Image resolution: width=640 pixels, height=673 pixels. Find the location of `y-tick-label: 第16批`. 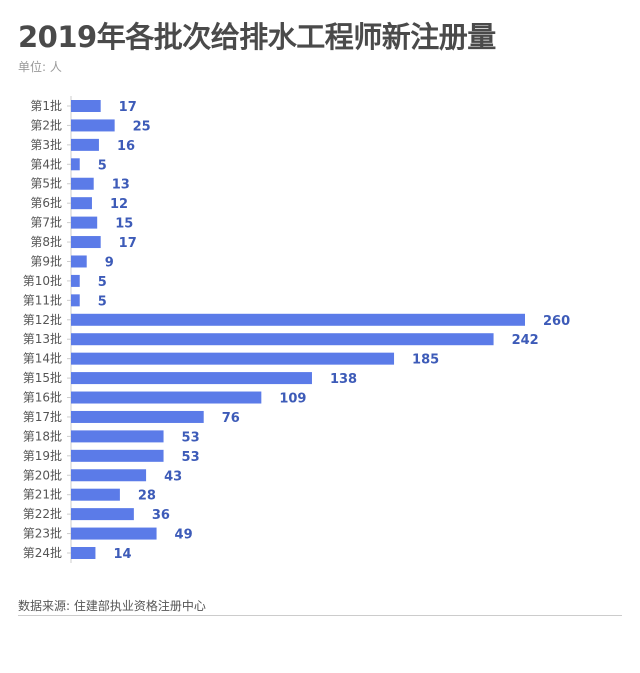

y-tick-label: 第16批 is located at coordinates (42, 397).